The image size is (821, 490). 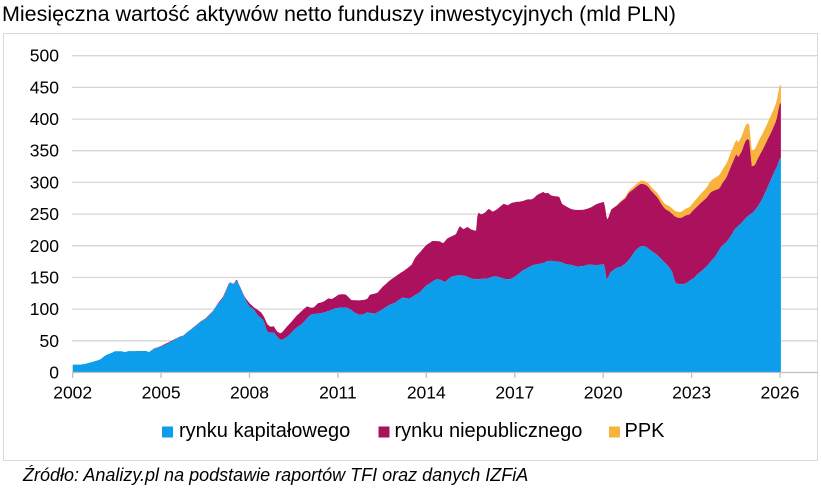 I want to click on svg-text: 250, so click(x=44, y=214).